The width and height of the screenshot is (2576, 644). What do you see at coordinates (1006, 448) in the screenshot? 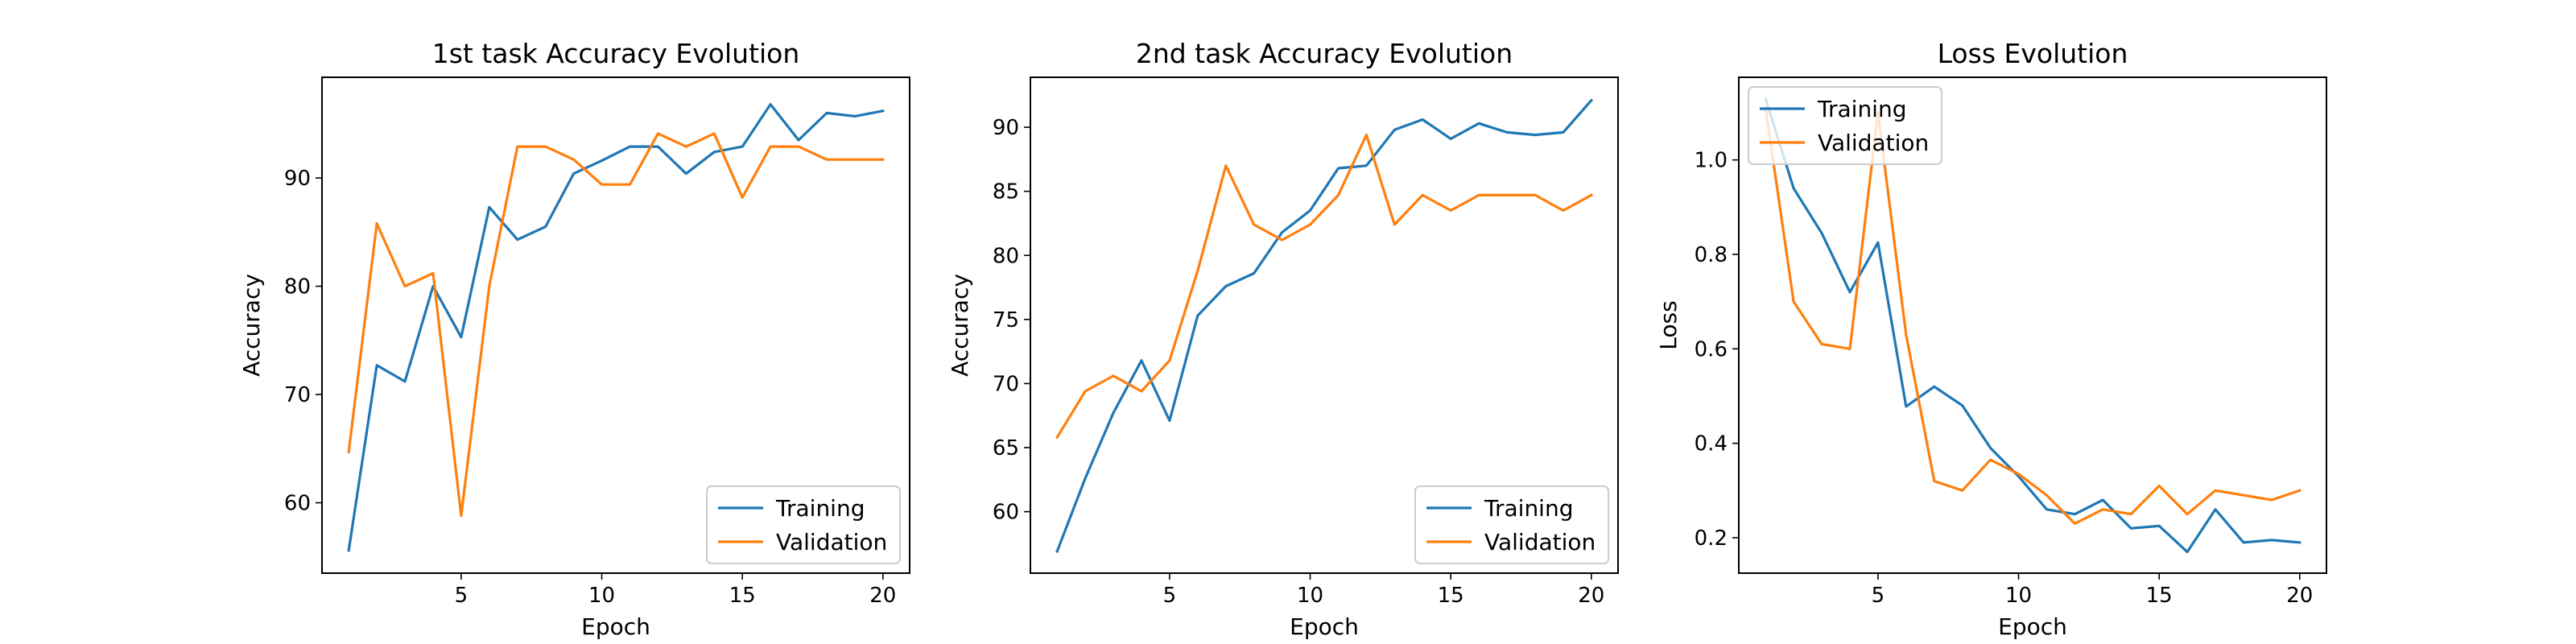
I see `y-tick-label: 65` at bounding box center [1006, 448].